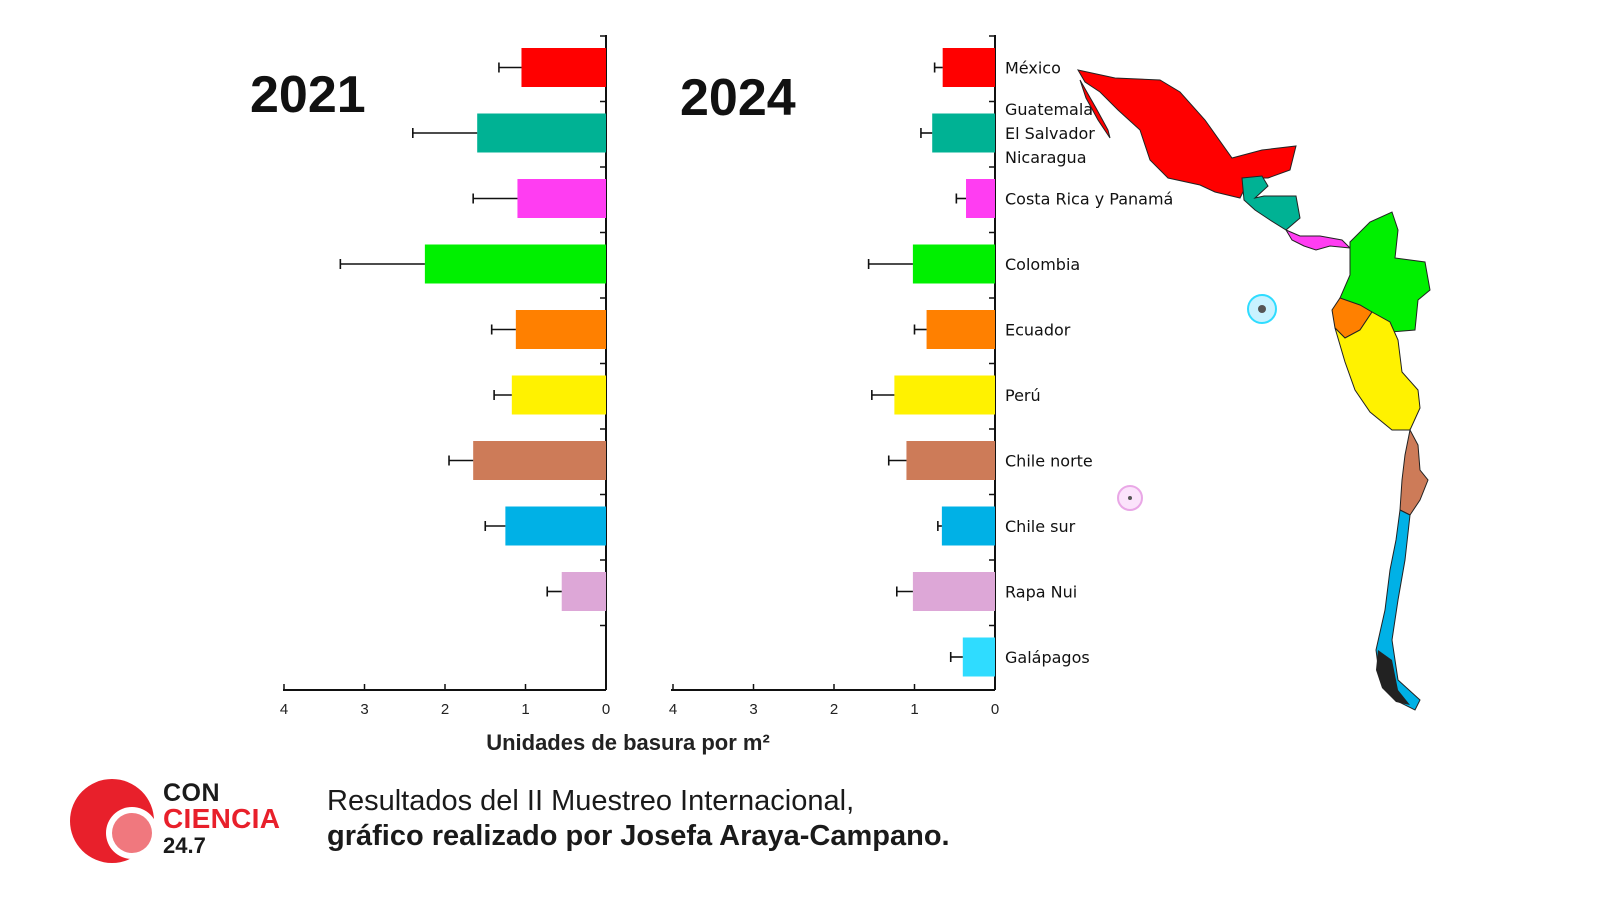 Image resolution: width=1600 pixels, height=900 pixels. I want to click on year-2021-title: 2021, so click(308, 95).